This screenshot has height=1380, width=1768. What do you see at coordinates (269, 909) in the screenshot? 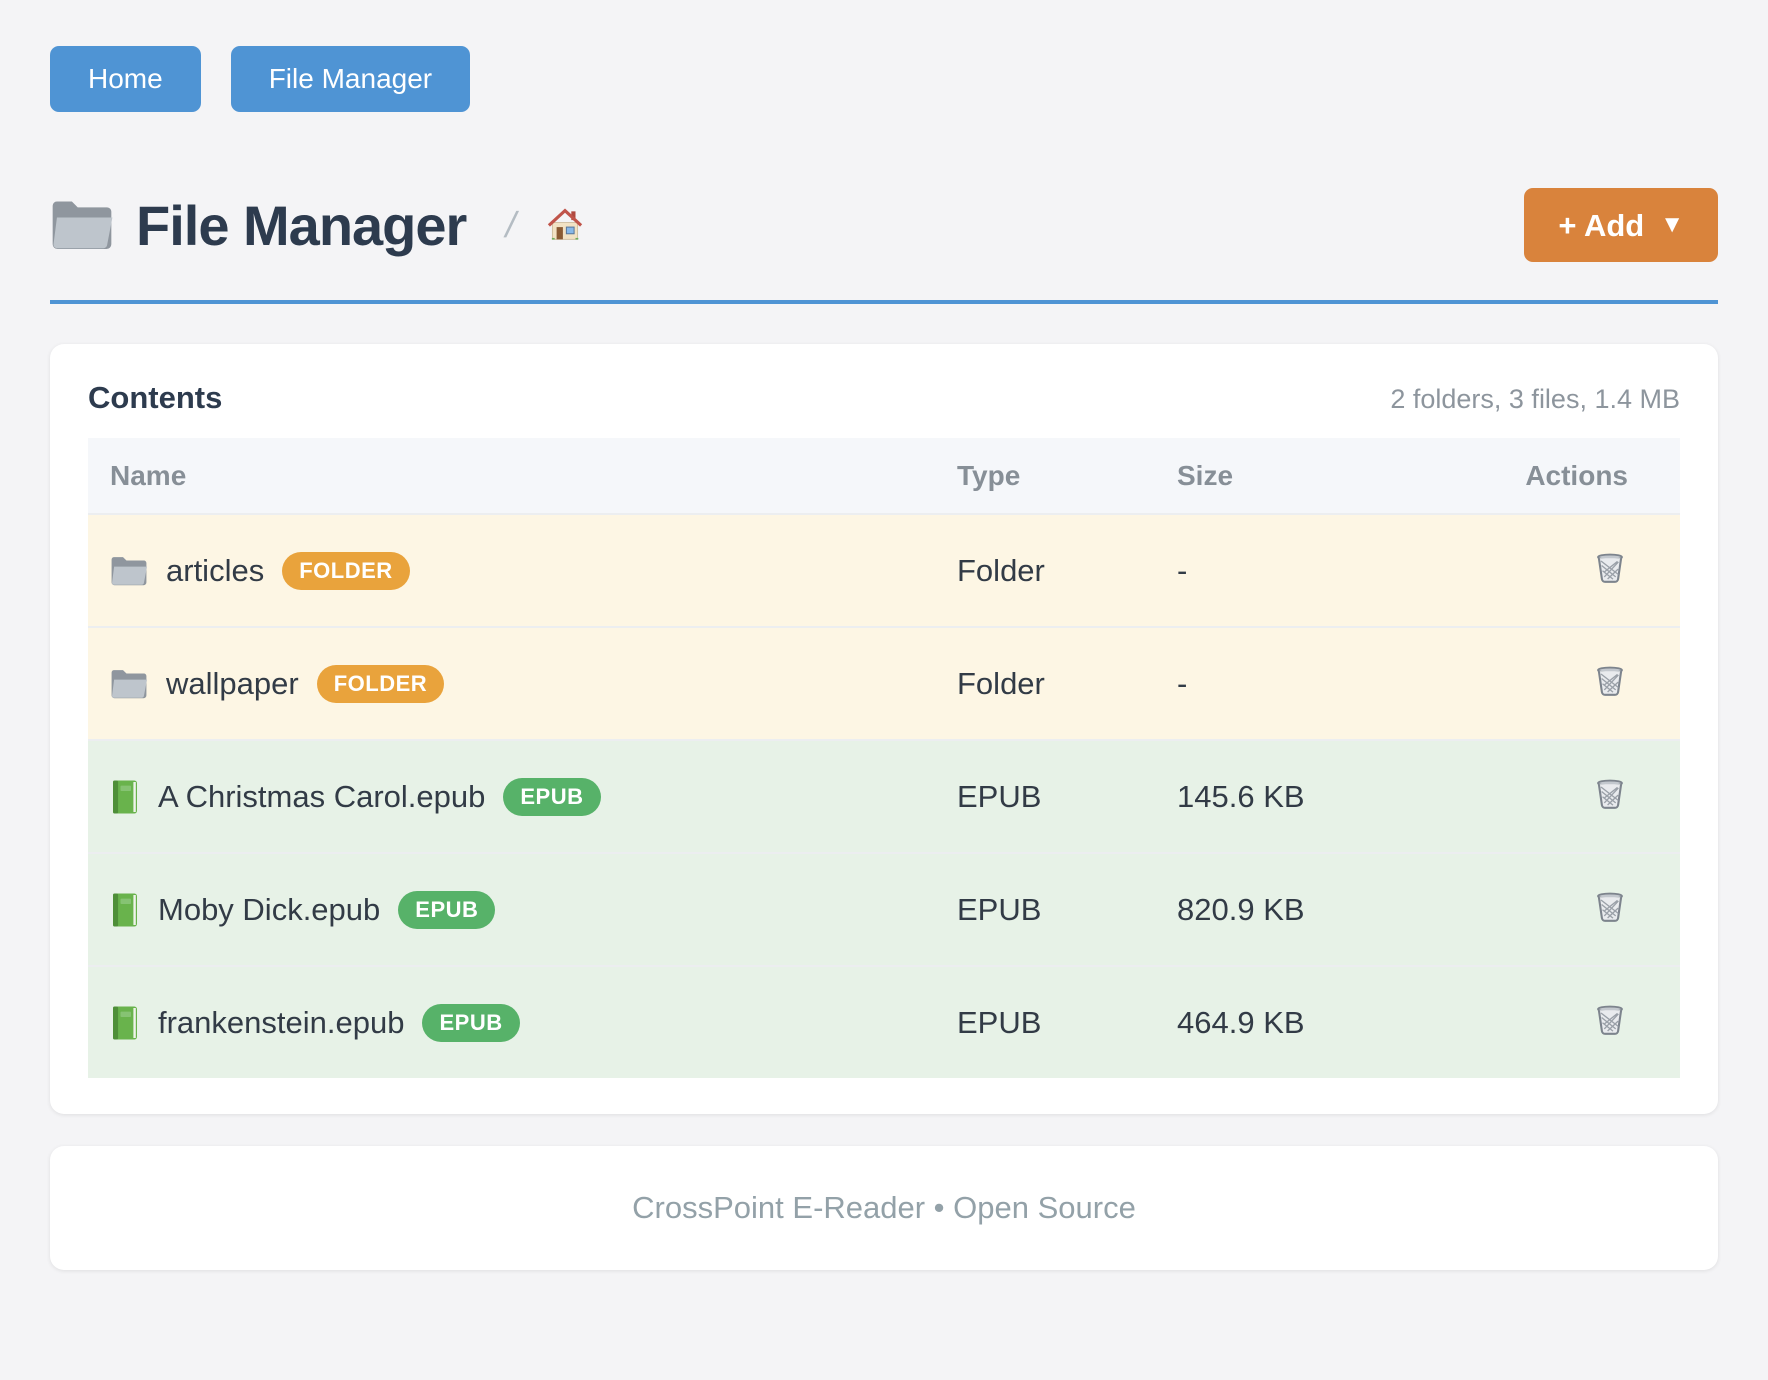
I see `file-name: Moby Dick.epub` at bounding box center [269, 909].